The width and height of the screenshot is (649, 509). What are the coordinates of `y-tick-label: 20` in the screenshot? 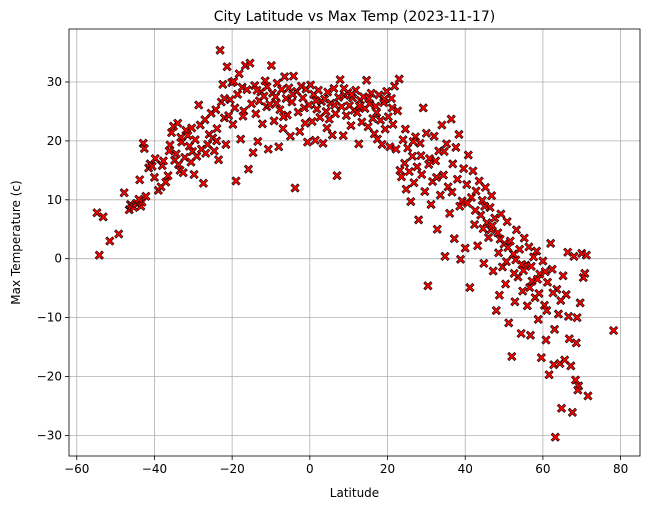 It's located at (54, 141).